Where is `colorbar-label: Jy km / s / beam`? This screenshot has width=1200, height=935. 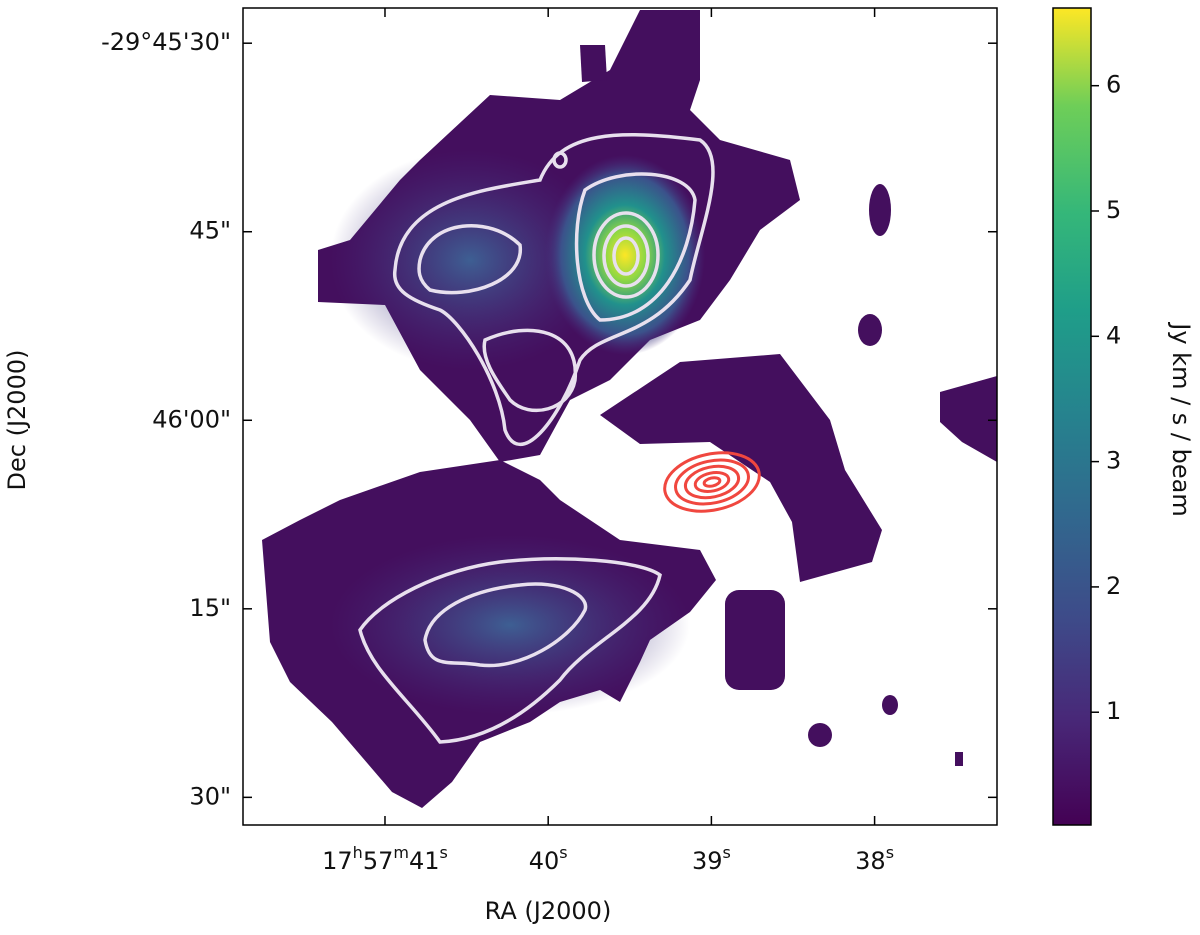
colorbar-label: Jy km / s / beam is located at coordinates (1181, 418).